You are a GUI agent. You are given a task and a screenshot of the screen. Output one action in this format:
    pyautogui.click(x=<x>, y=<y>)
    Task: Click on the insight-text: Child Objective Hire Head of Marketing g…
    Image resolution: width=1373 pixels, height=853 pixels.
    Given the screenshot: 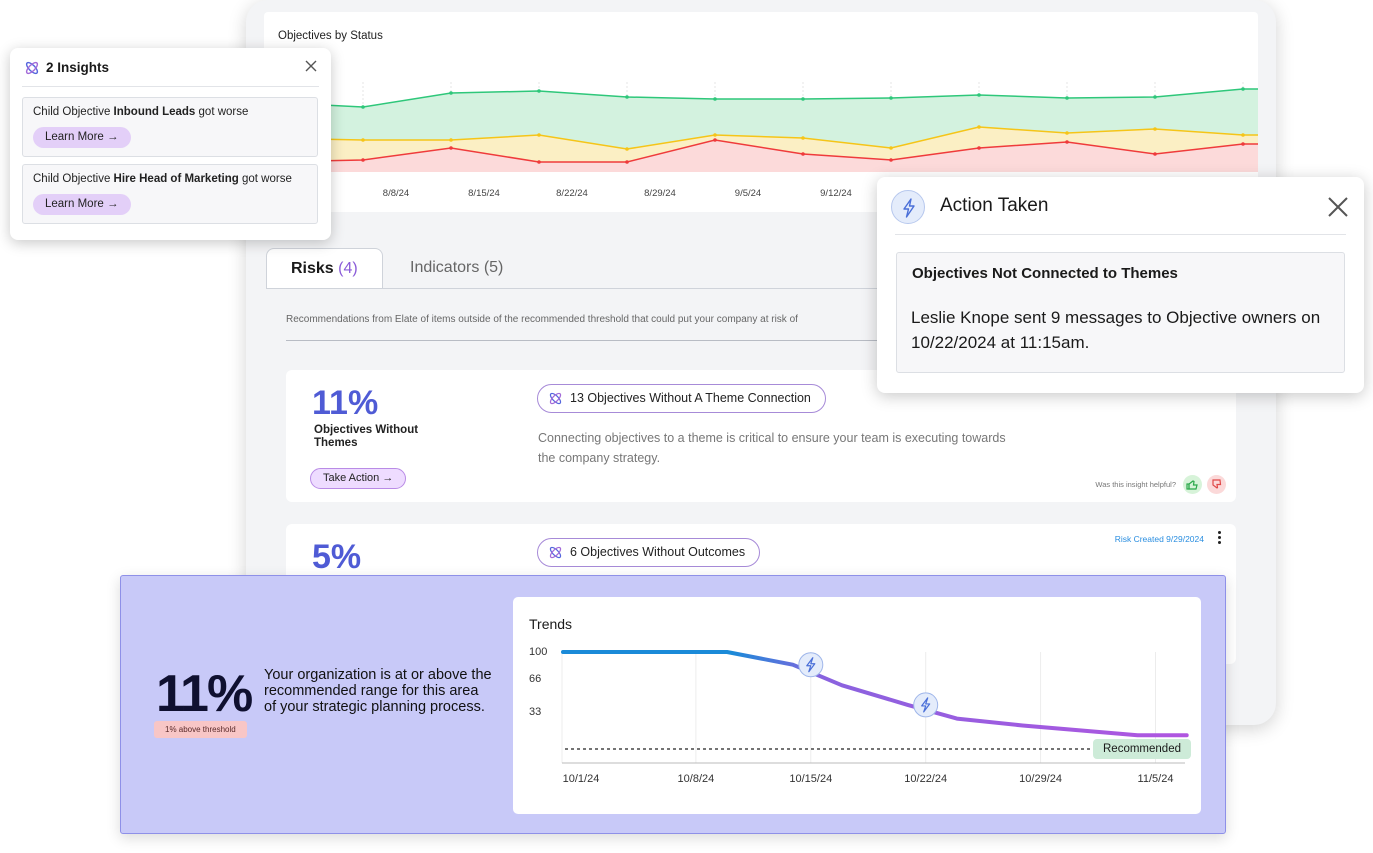 What is the action you would take?
    pyautogui.click(x=162, y=179)
    